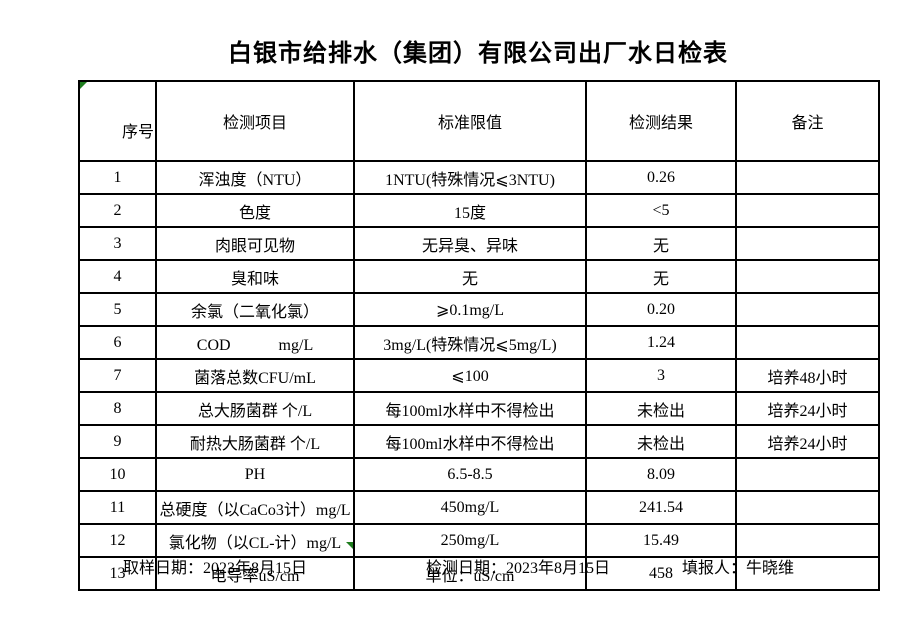 The image size is (912, 630). I want to click on table-row: 11 总硬度（以CaCo3计）mg/L 450mg/L 241.54, so click(479, 507).